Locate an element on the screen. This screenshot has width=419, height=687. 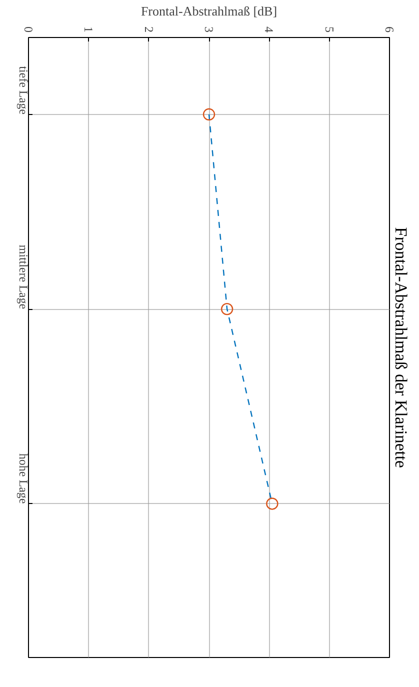
y-tick-label: hohe Lage is located at coordinates (23, 478).